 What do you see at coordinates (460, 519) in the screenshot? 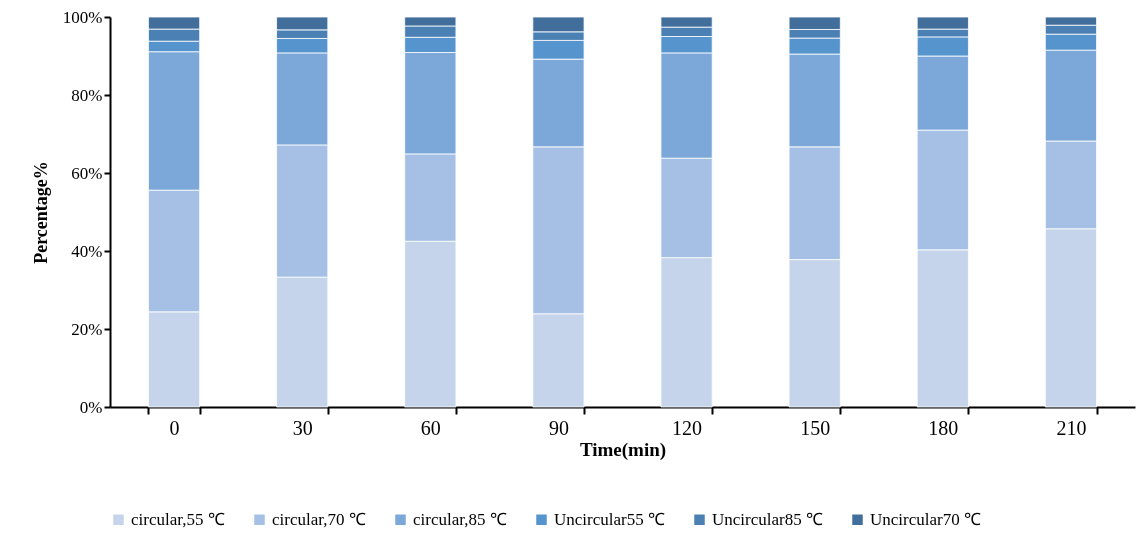
I see `legend-label: circular,85 ℃` at bounding box center [460, 519].